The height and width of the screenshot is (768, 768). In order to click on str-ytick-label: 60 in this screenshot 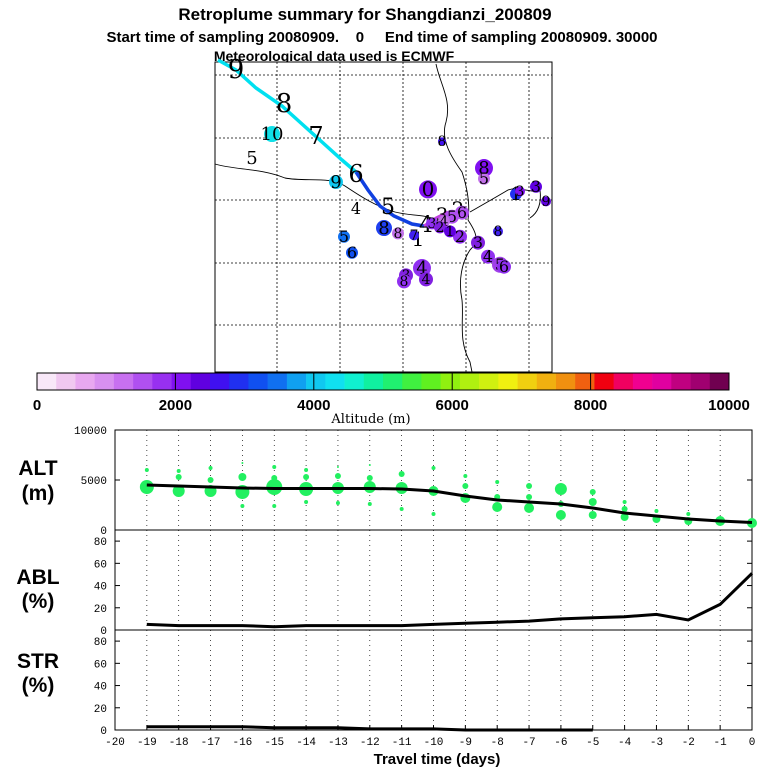, I will do `click(100, 665)`.